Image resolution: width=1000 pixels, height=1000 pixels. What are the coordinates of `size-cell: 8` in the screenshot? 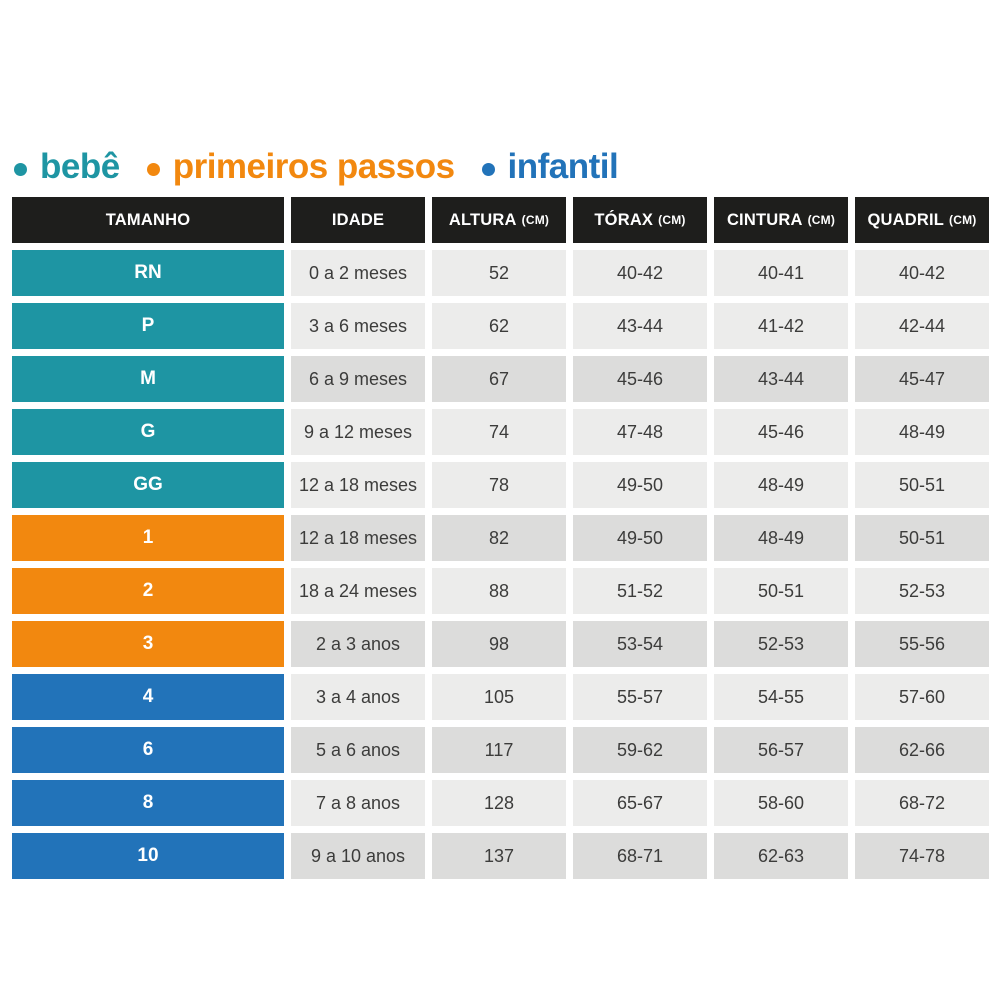 It's located at (148, 803).